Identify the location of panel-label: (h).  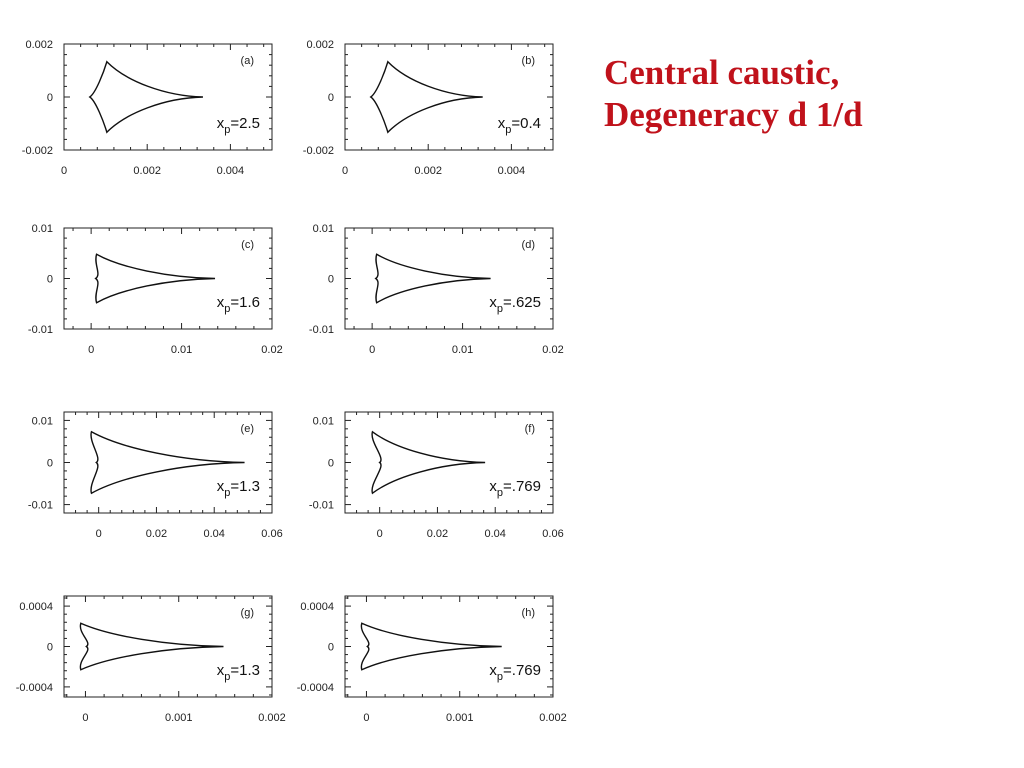
(528, 613).